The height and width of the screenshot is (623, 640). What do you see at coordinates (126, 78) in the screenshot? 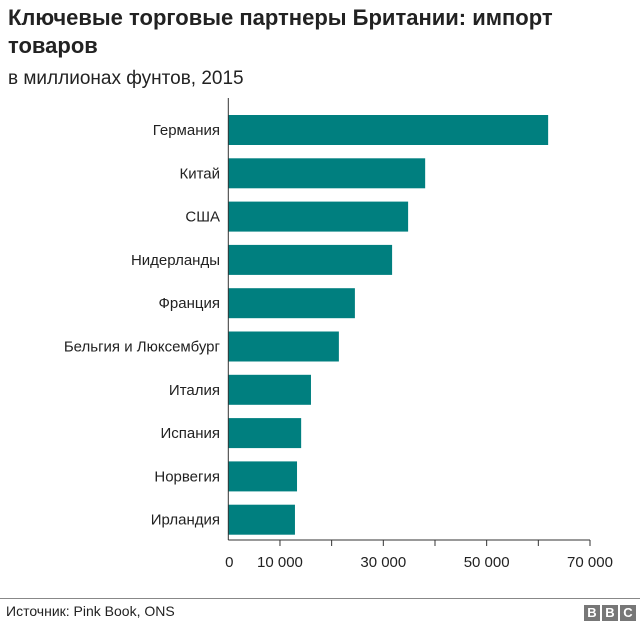
I see `chart-subtitle: в миллионах фунтов, 2015` at bounding box center [126, 78].